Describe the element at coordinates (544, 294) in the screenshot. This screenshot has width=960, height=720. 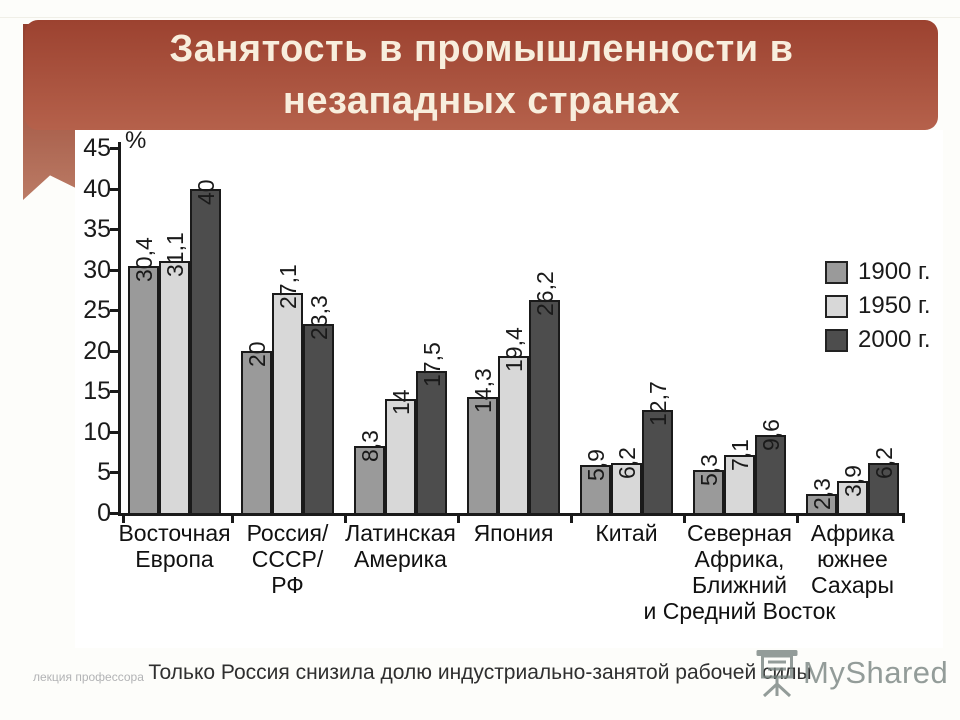
I see `bar-value-label: 26,2` at that location.